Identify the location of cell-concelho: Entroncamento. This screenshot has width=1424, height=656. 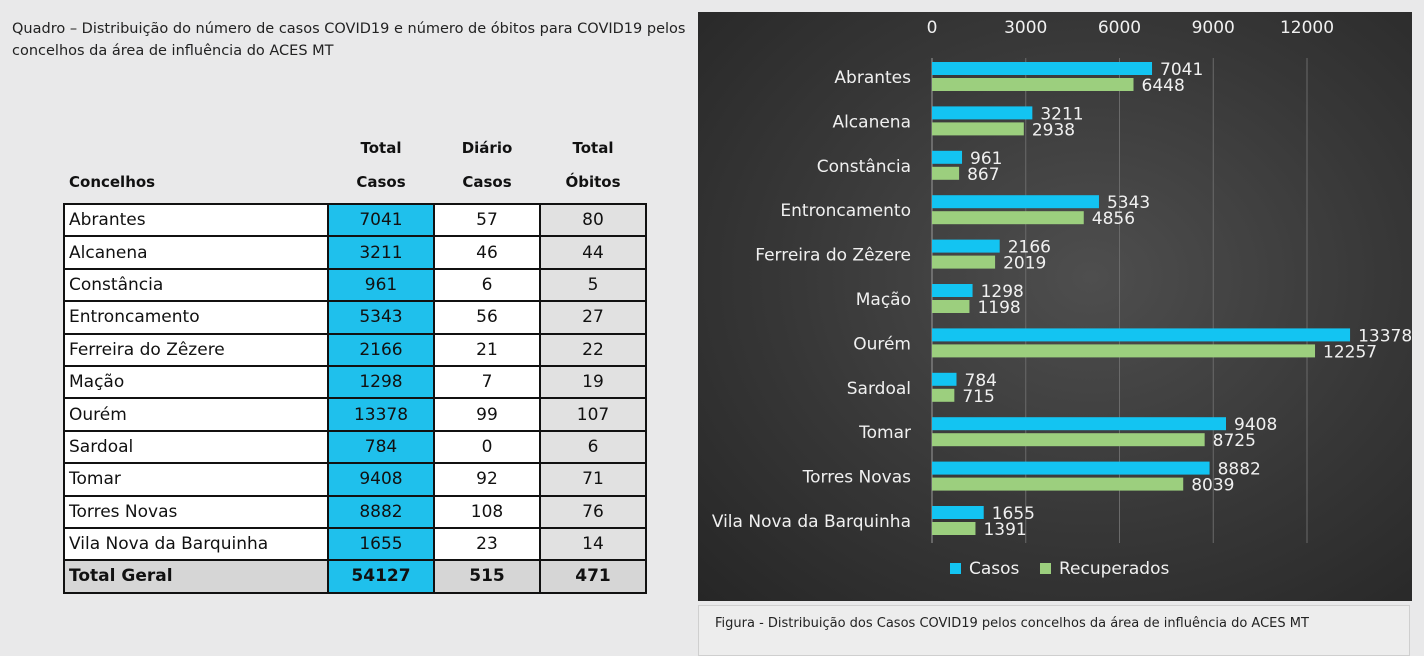
(196, 317).